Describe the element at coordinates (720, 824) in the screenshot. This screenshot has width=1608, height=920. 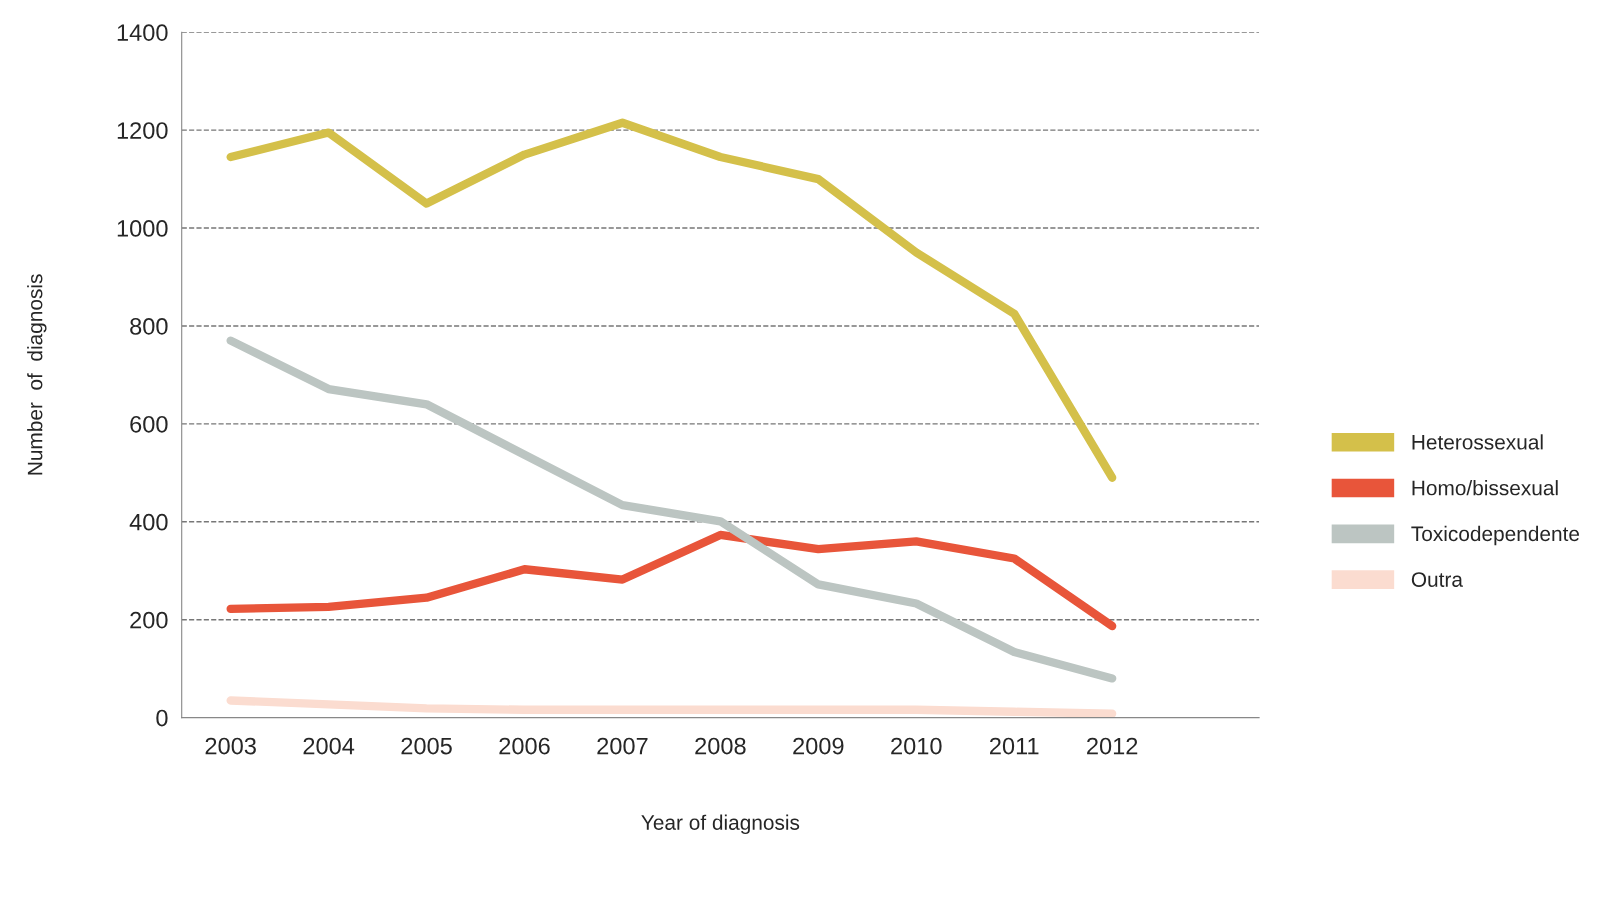
I see `x-axis-title: Year of diagnosis` at that location.